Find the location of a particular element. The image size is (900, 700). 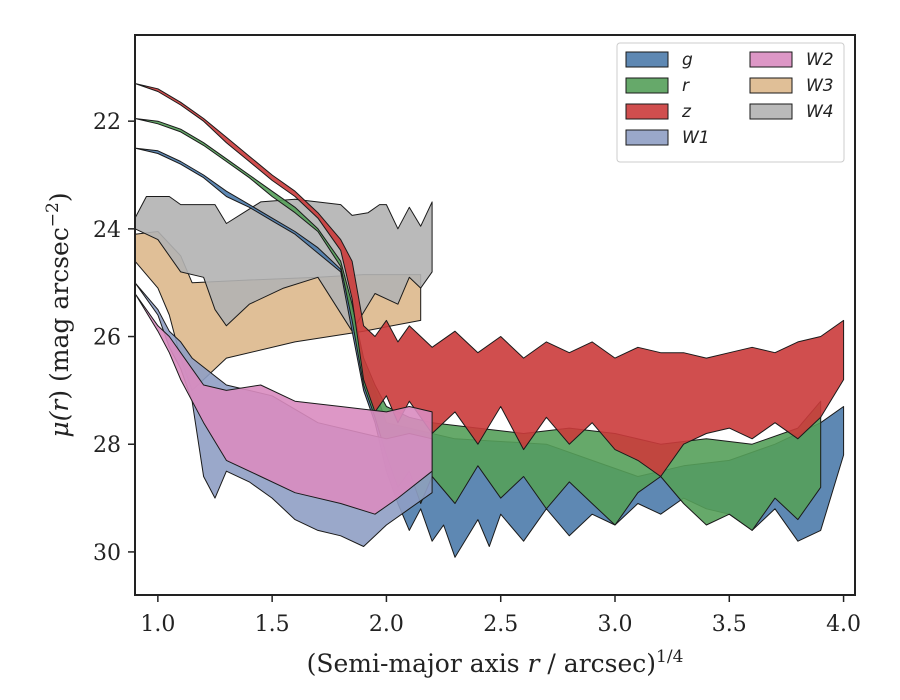

legend-swatch-w1 is located at coordinates (647, 137).